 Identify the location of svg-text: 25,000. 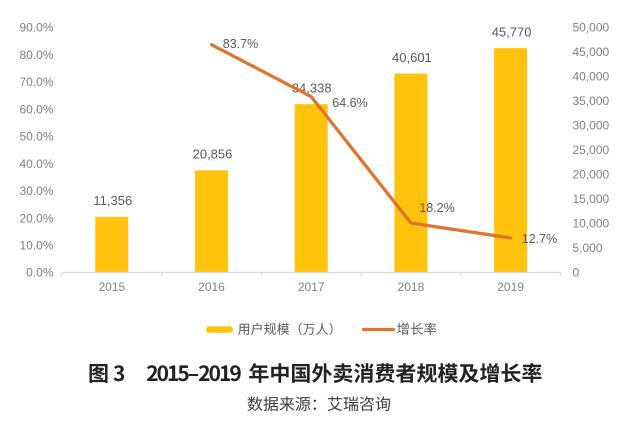
(591, 150).